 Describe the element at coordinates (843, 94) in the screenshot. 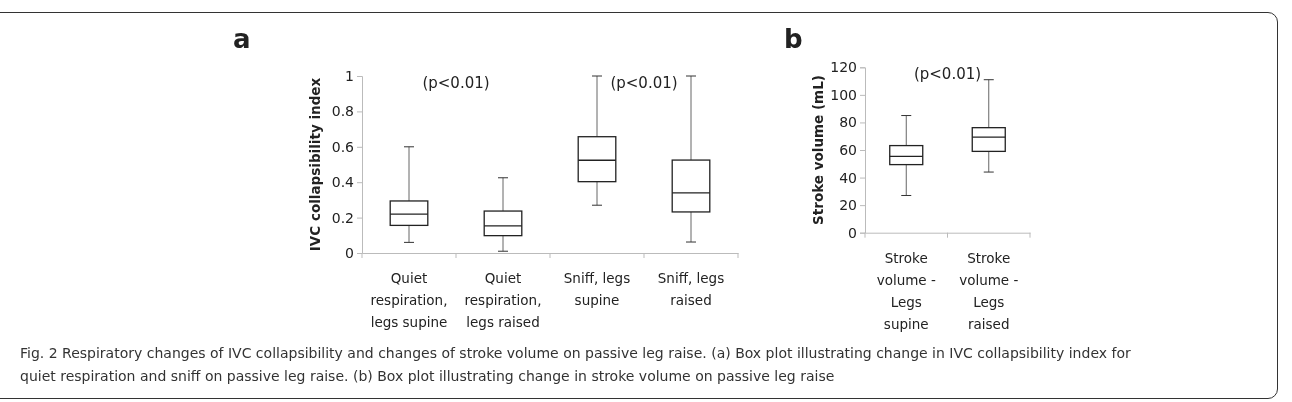

I see `y-tick-label: 100` at that location.